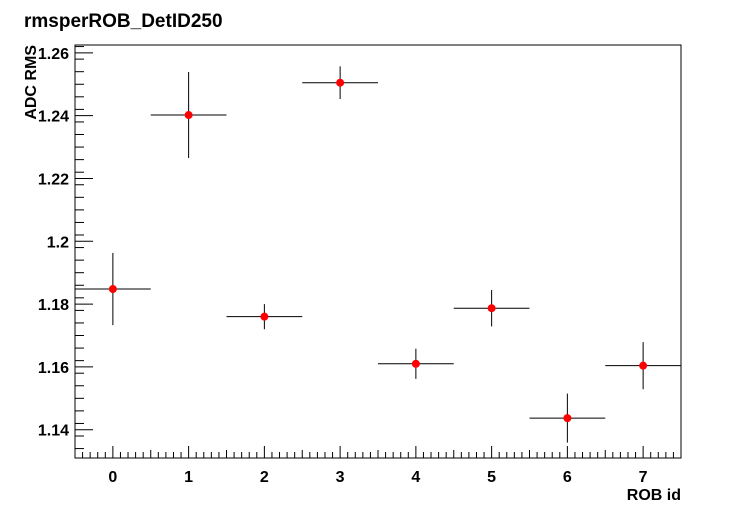  Describe the element at coordinates (53, 54) in the screenshot. I see `y-tick-label: 1.26` at that location.